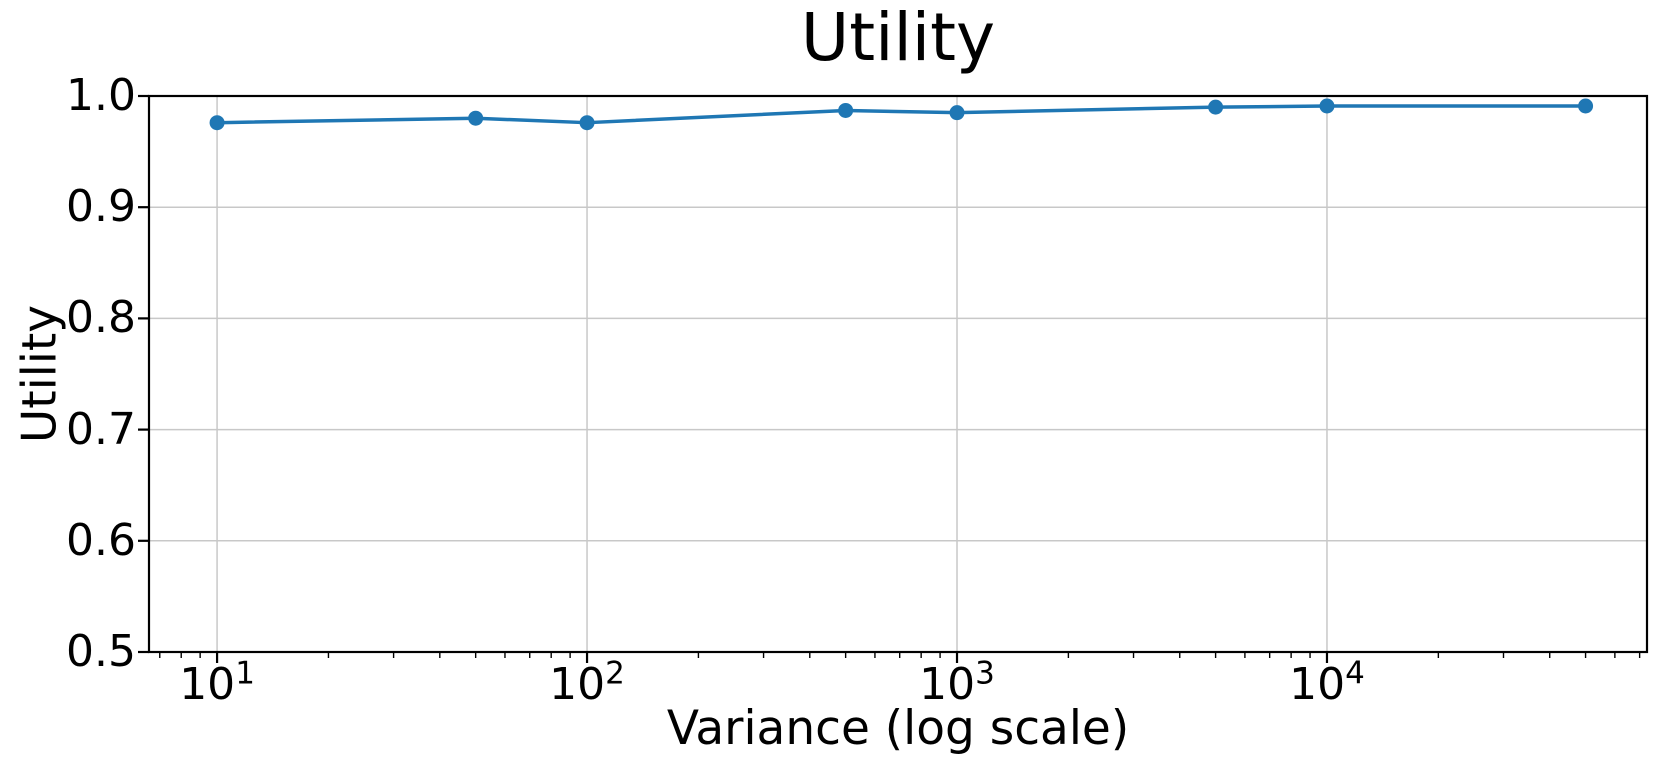 Image resolution: width=1660 pixels, height=777 pixels. What do you see at coordinates (101, 540) in the screenshot?
I see `y-tick-label: 0.6` at bounding box center [101, 540].